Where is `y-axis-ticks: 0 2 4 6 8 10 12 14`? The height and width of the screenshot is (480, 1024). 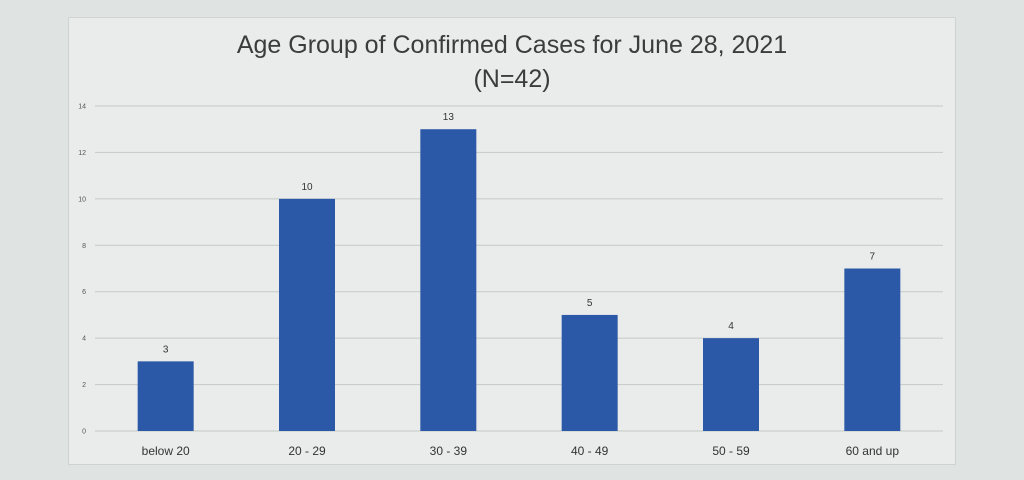 y-axis-ticks: 0 2 4 6 8 10 12 14 is located at coordinates (82, 270).